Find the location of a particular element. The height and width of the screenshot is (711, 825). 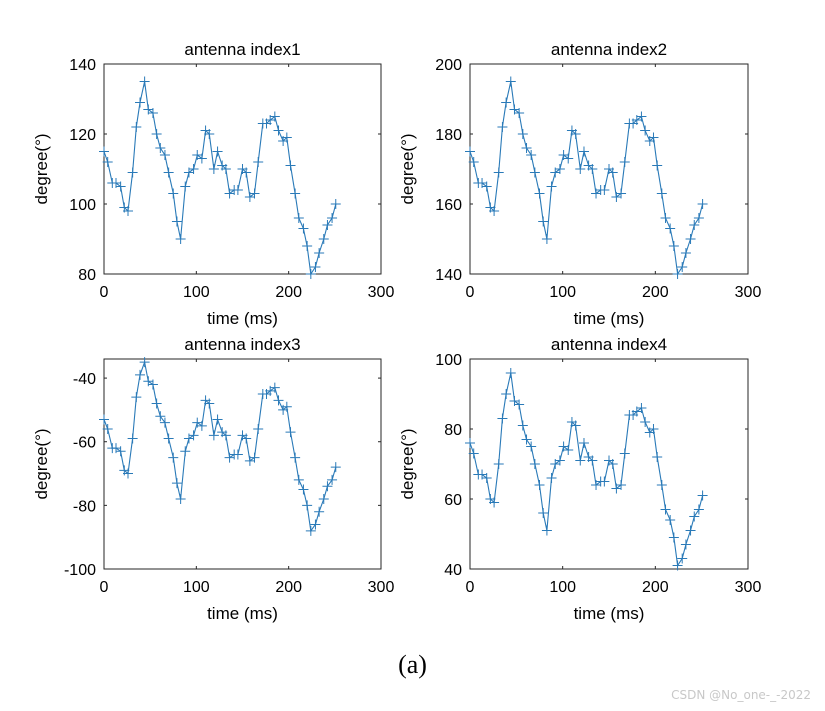

y-tick-label: 100 is located at coordinates (448, 360).